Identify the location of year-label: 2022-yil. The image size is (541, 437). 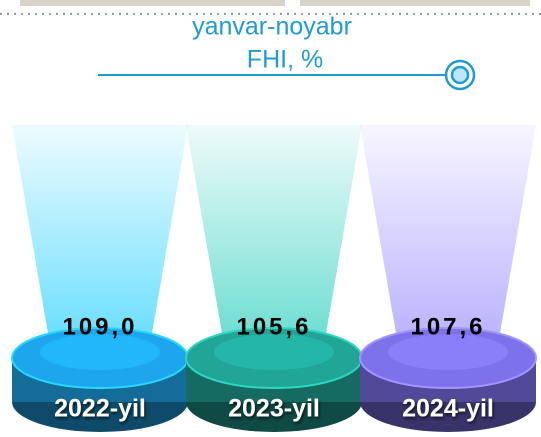
(100, 409).